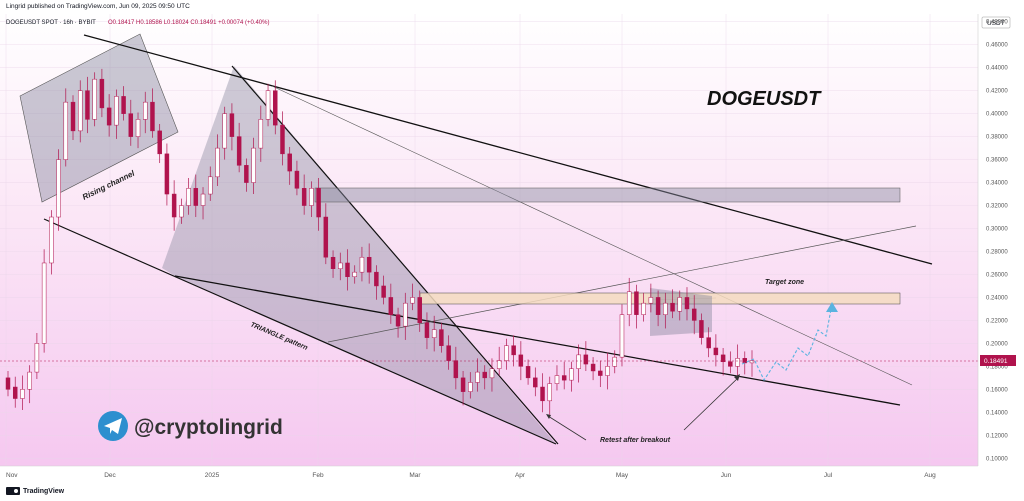 This screenshot has height=501, width=1024. Describe the element at coordinates (997, 69) in the screenshot. I see `y-tick-label: 0.44000` at that location.